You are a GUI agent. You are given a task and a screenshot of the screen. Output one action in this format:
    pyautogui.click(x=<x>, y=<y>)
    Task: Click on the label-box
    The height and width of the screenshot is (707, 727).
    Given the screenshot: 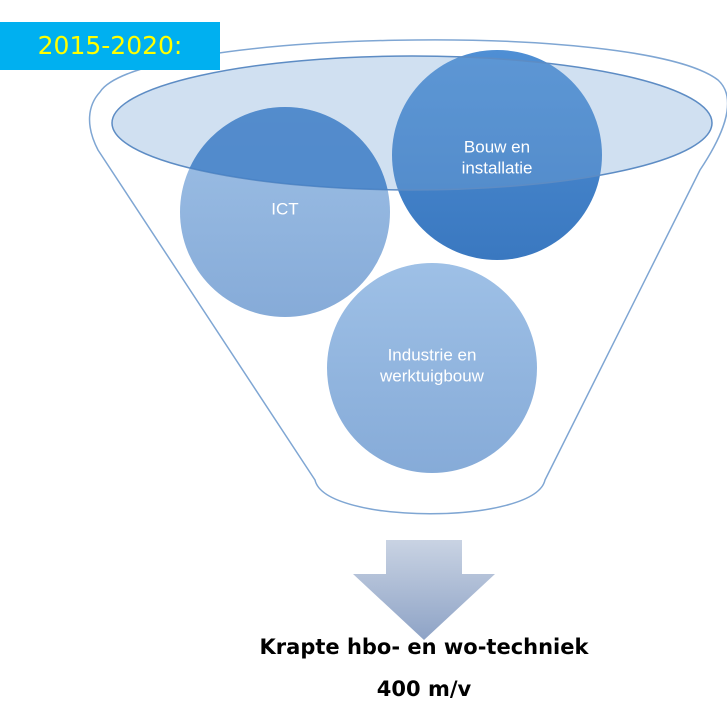 What is the action you would take?
    pyautogui.click(x=110, y=46)
    